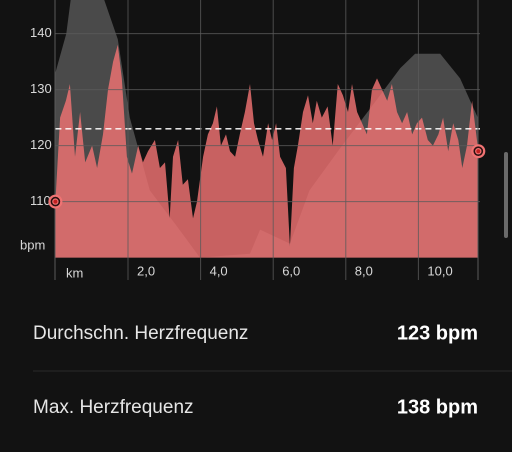 Image resolution: width=512 pixels, height=452 pixels. Describe the element at coordinates (437, 333) in the screenshot. I see `stat-value: 123 bpm` at that location.